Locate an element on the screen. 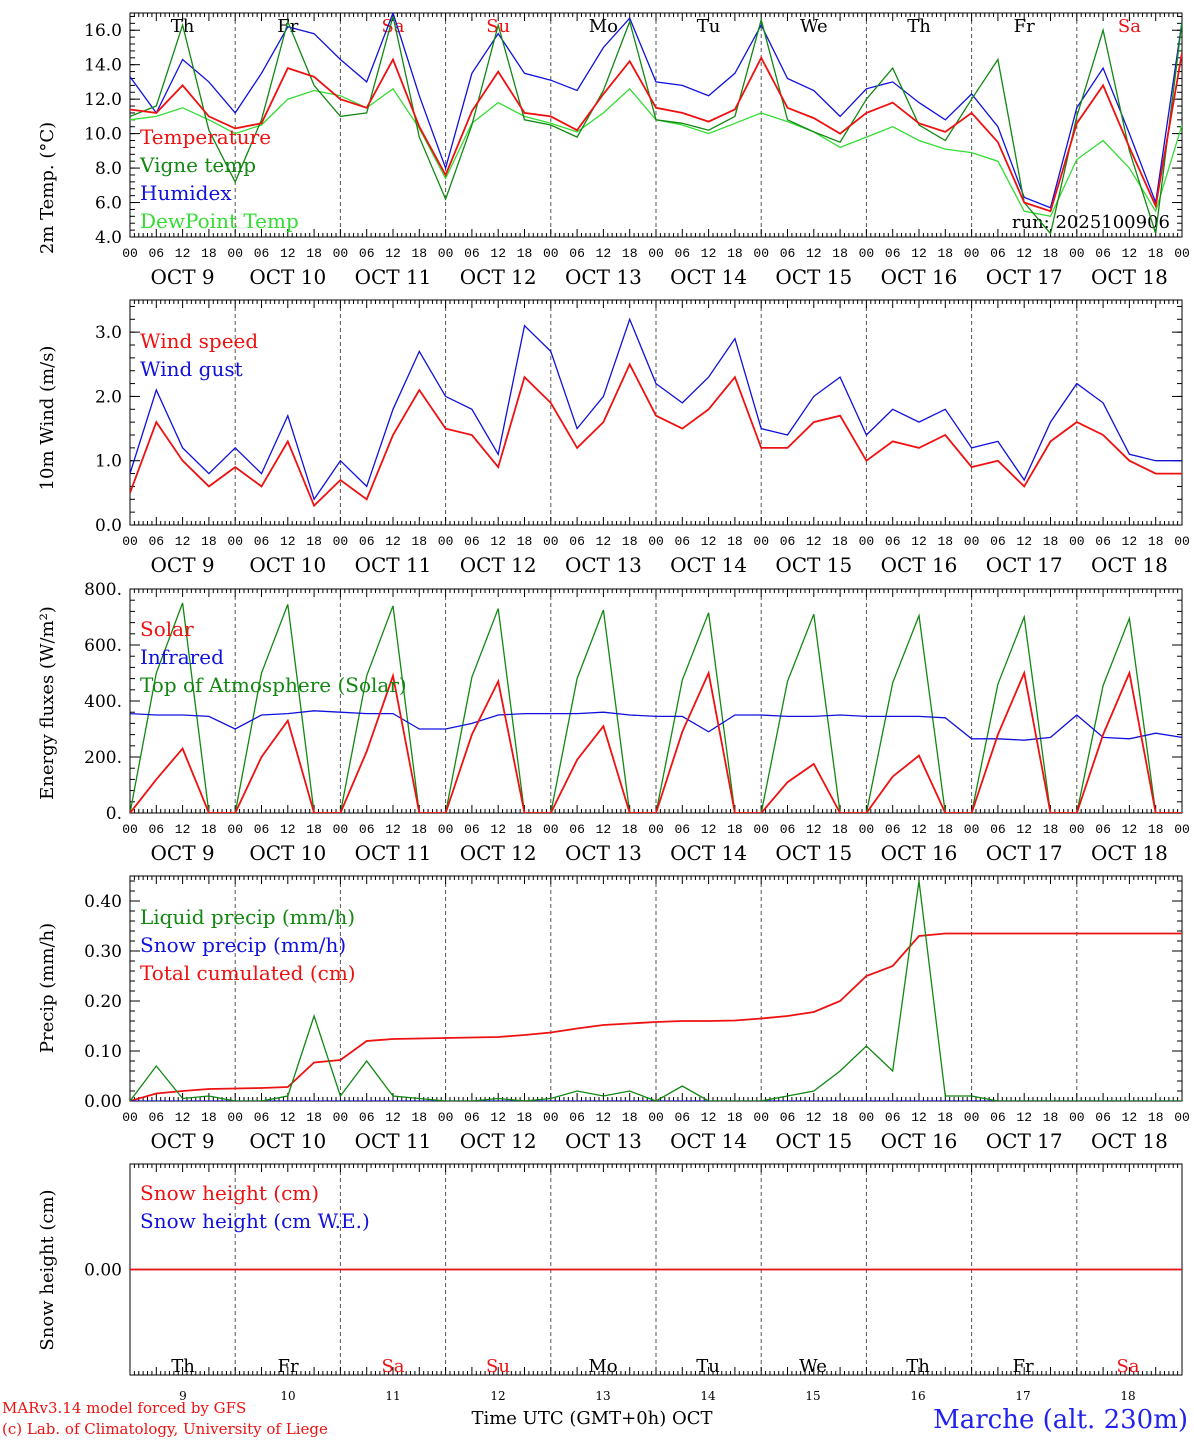 The height and width of the screenshot is (1440, 1194). y-tick-label: 0. is located at coordinates (114, 814).